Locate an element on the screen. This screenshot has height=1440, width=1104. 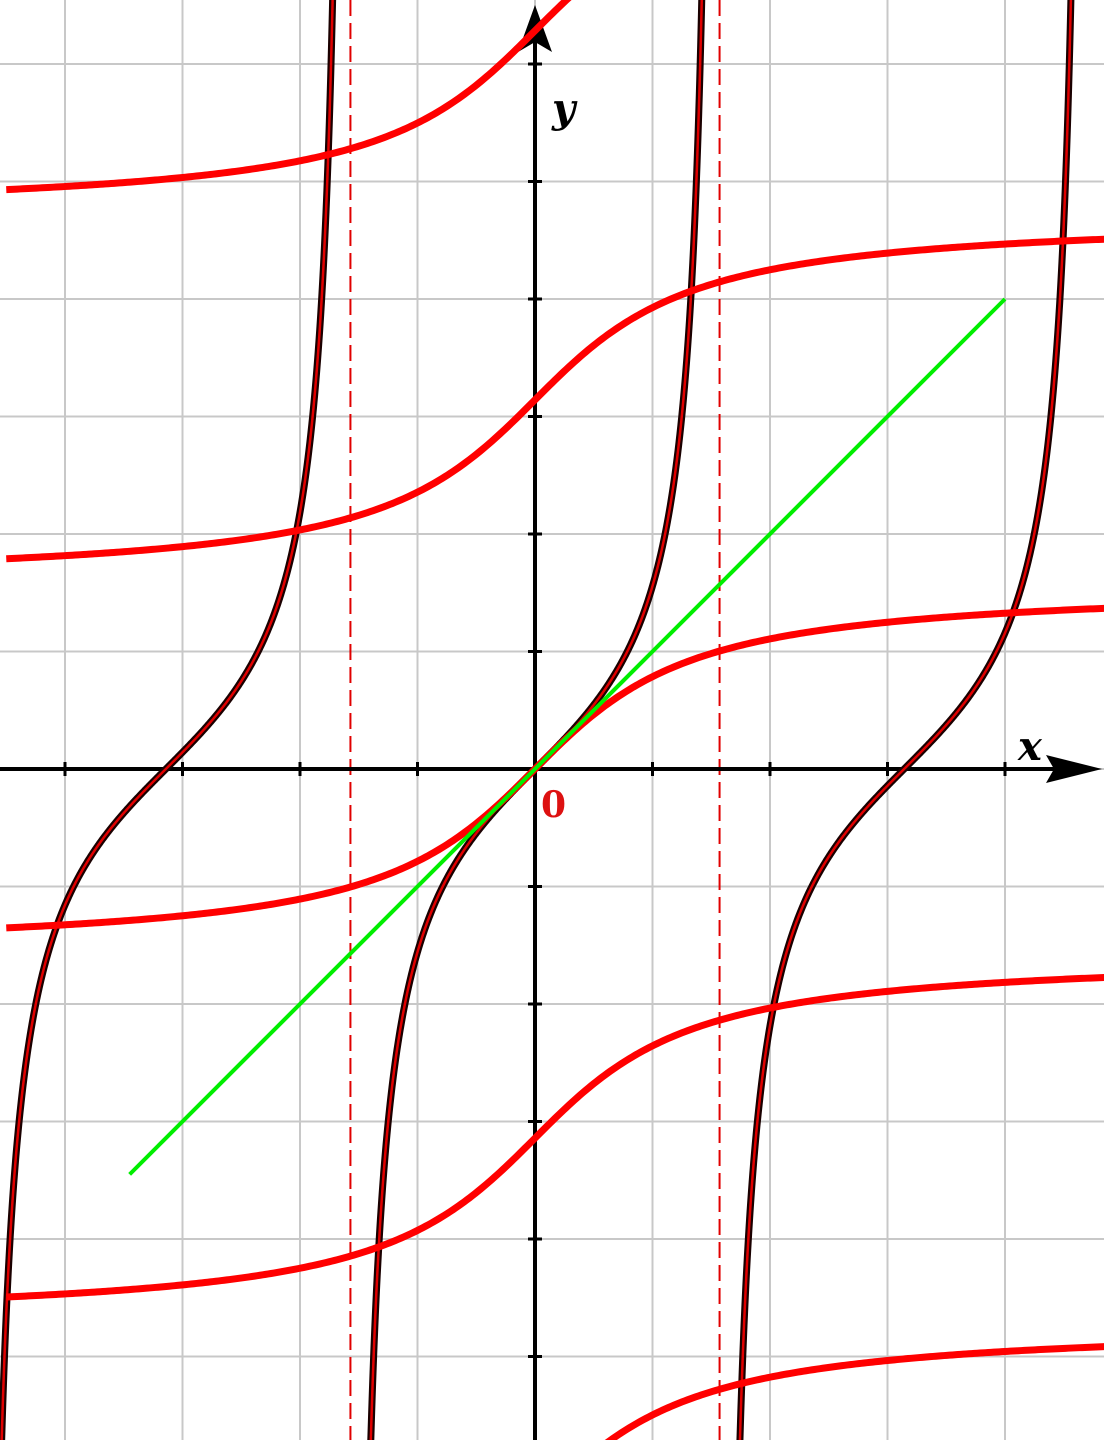
origin-label: 0 is located at coordinates (553, 805).